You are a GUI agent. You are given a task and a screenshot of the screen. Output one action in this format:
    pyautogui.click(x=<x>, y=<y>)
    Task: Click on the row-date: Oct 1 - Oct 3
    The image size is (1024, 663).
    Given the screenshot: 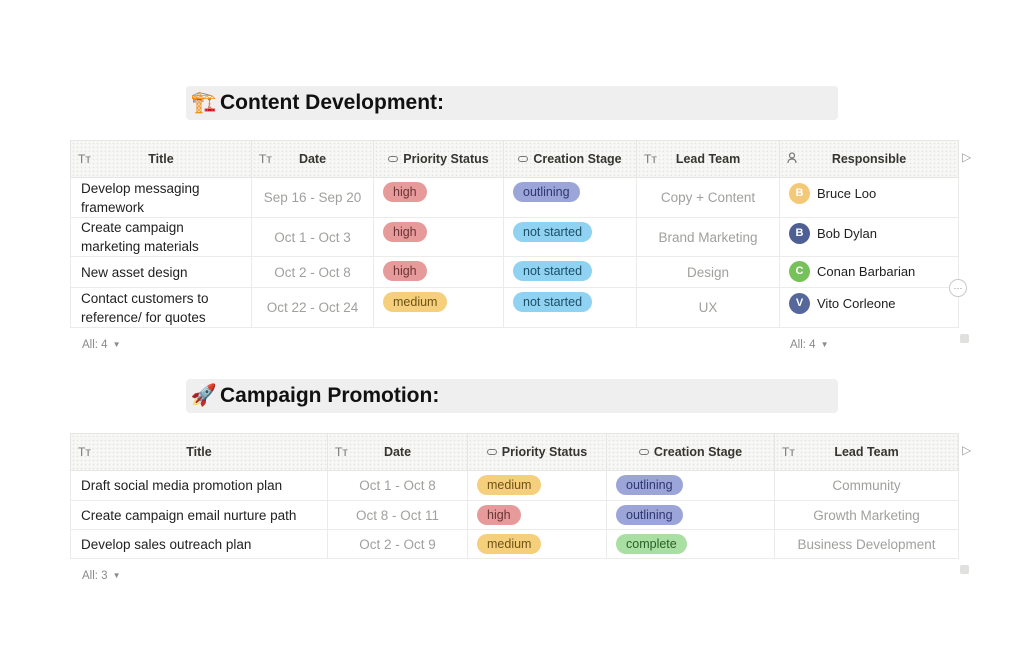 What is the action you would take?
    pyautogui.click(x=312, y=237)
    